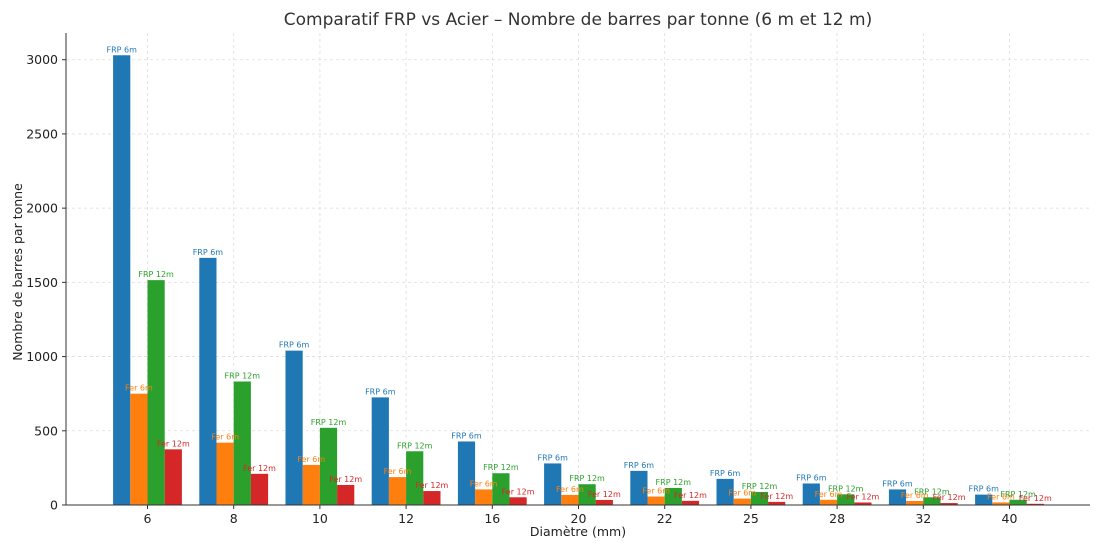 Image resolution: width=1101 pixels, height=551 pixels. I want to click on y-tick-label: 2500, so click(42, 133).